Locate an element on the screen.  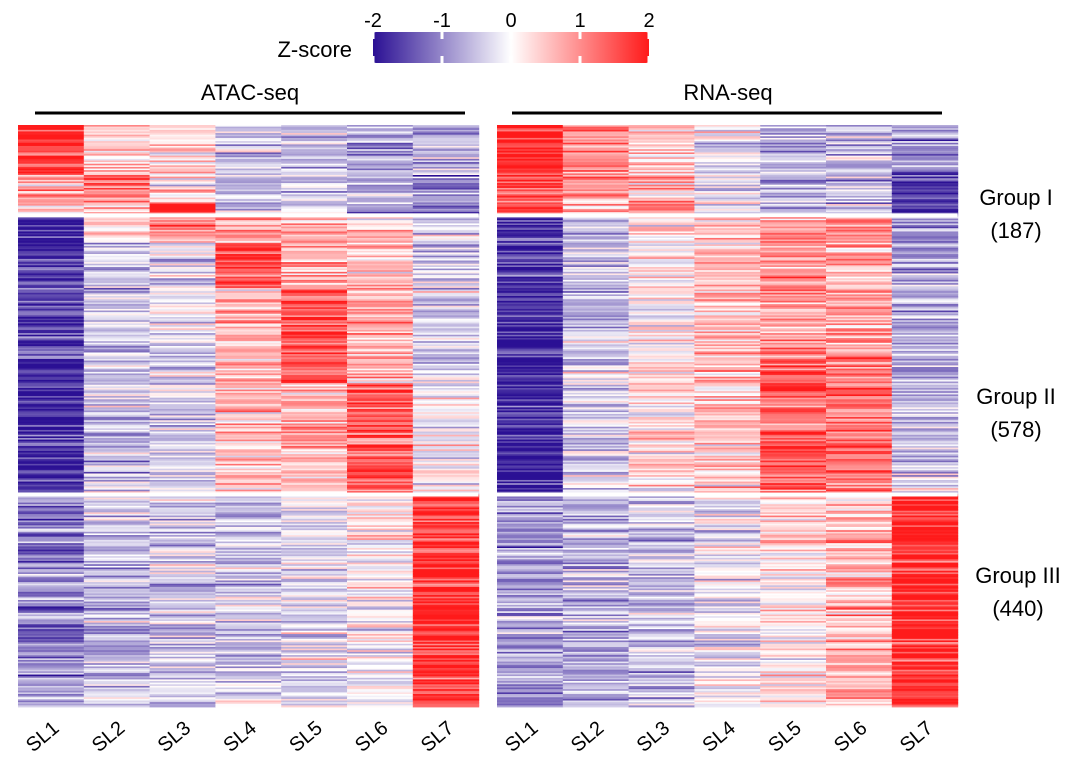
colorbar-tick-label: -2 is located at coordinates (373, 21).